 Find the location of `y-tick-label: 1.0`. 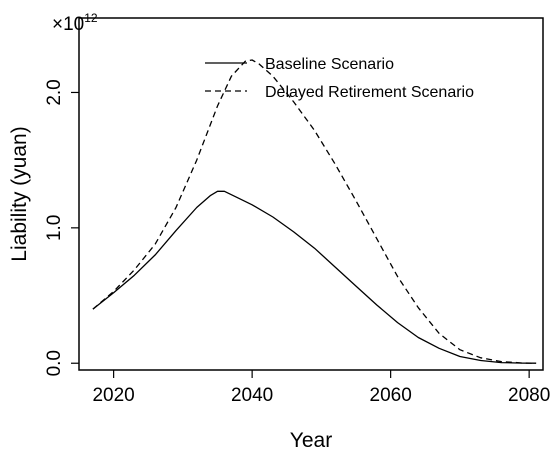

y-tick-label: 1.0 is located at coordinates (54, 228).